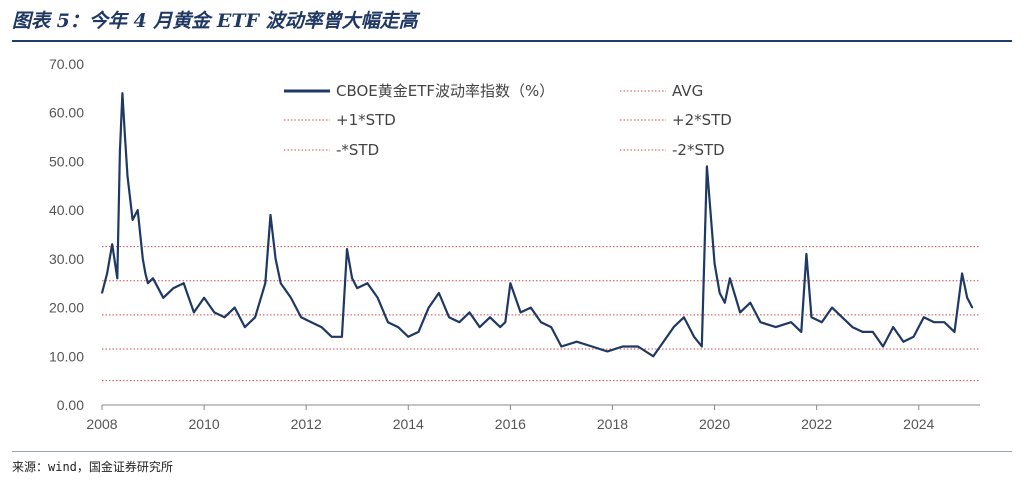 The height and width of the screenshot is (483, 1024). I want to click on y-tick-label: 70.00, so click(66, 64).